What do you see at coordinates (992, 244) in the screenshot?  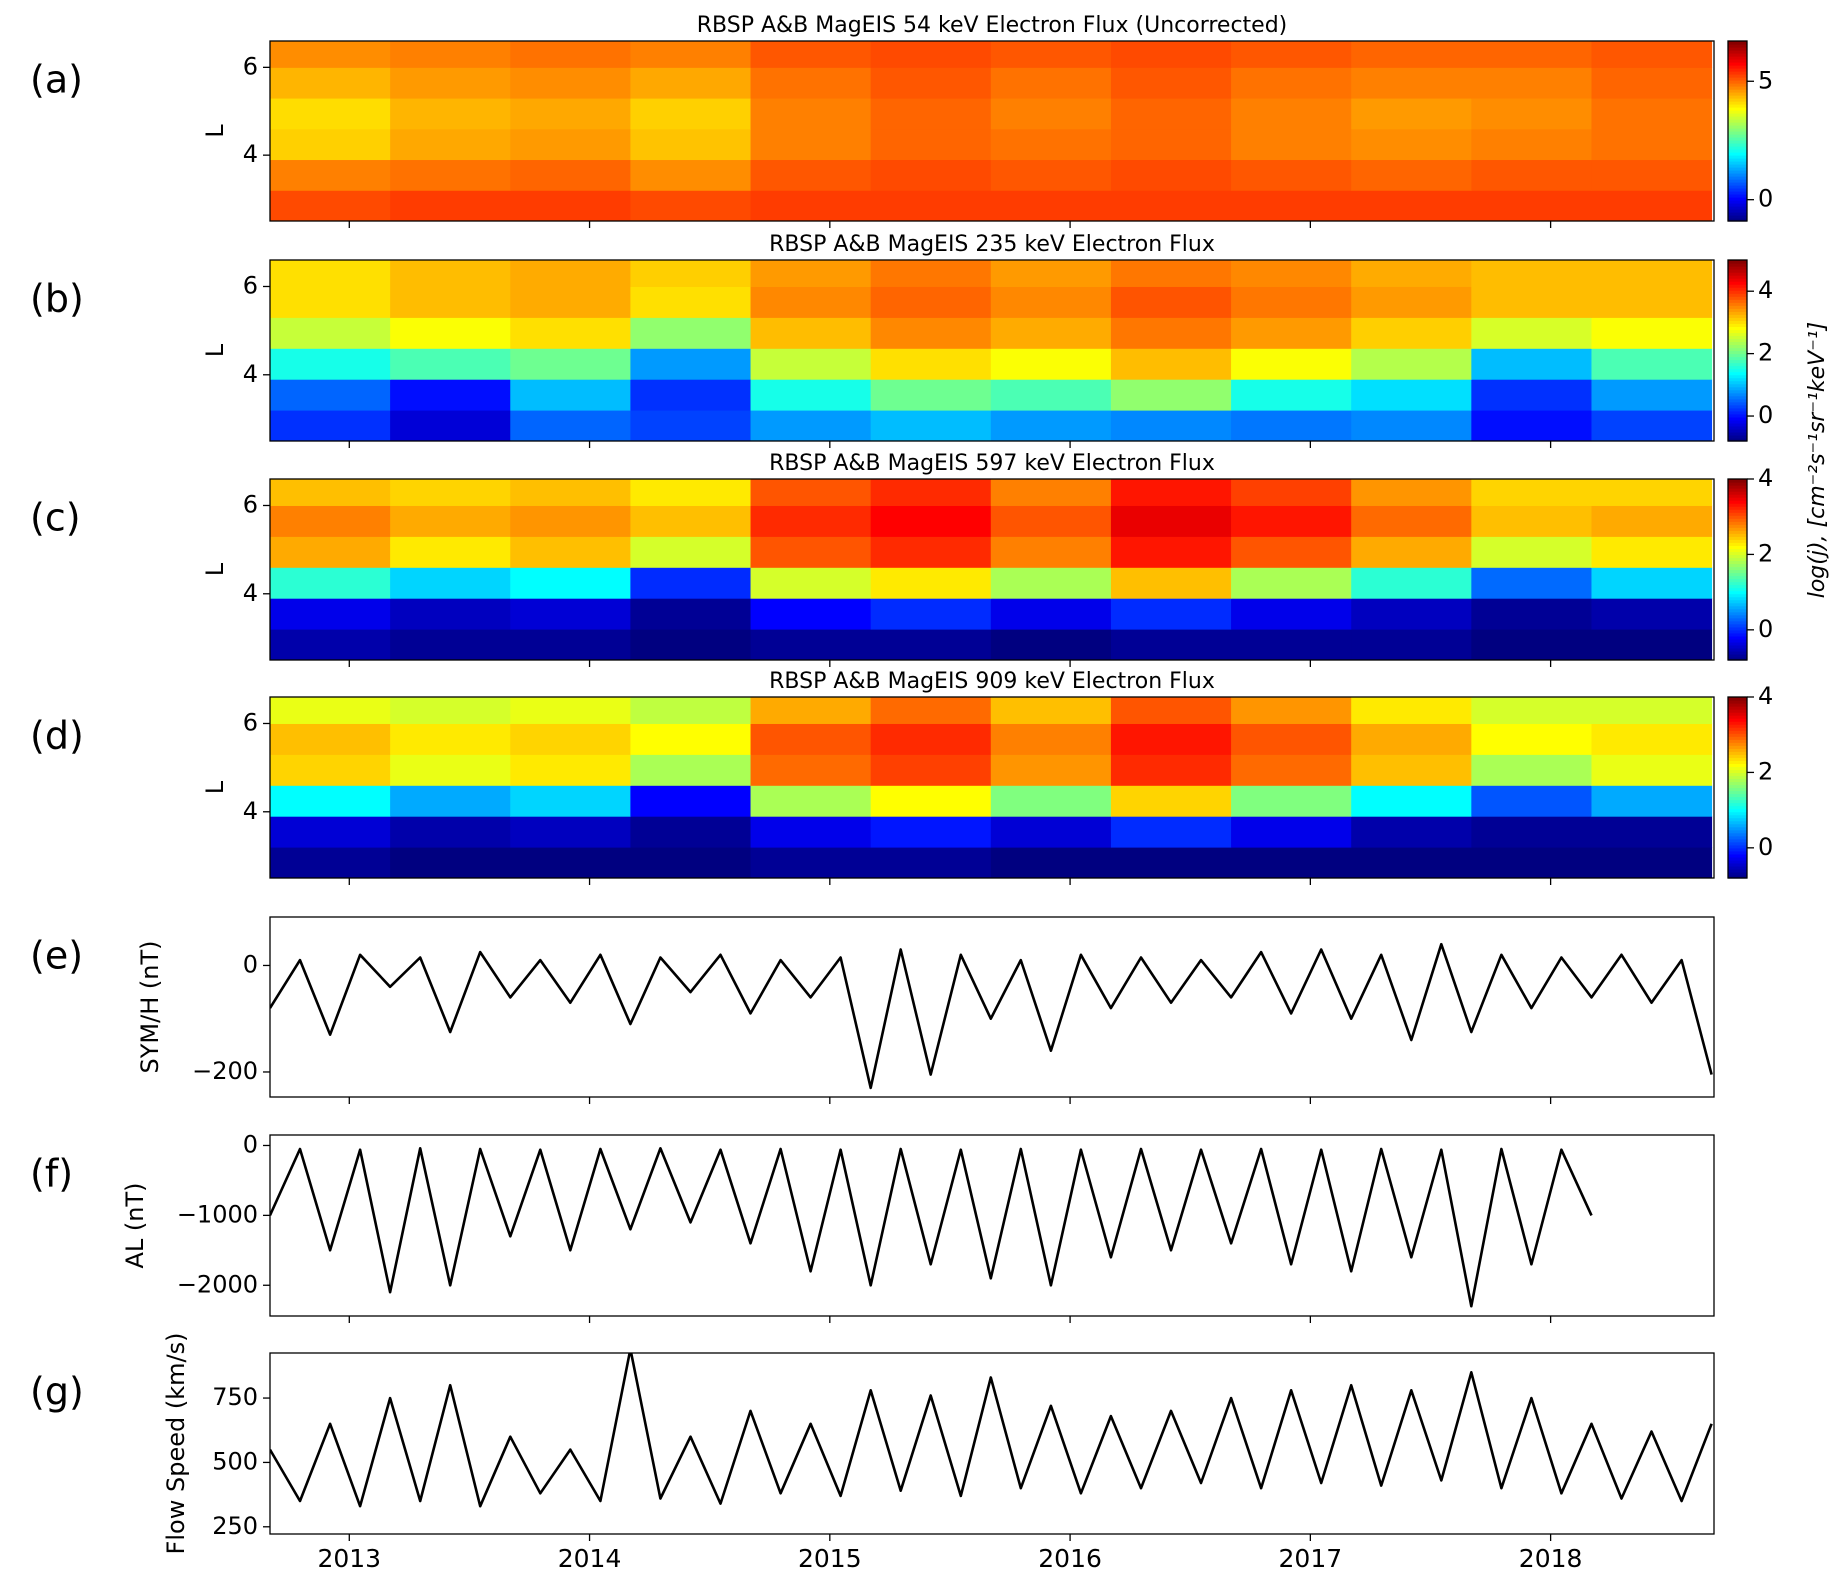 I see `panel-title: RBSP A&B MagEIS 235 keV Electron Flux` at bounding box center [992, 244].